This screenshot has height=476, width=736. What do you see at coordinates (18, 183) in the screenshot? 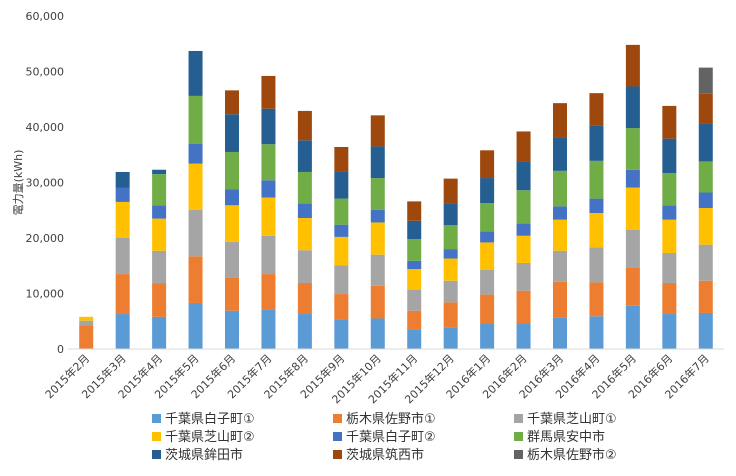
I see `y-axis-label: 電力量(kWh)` at bounding box center [18, 183].